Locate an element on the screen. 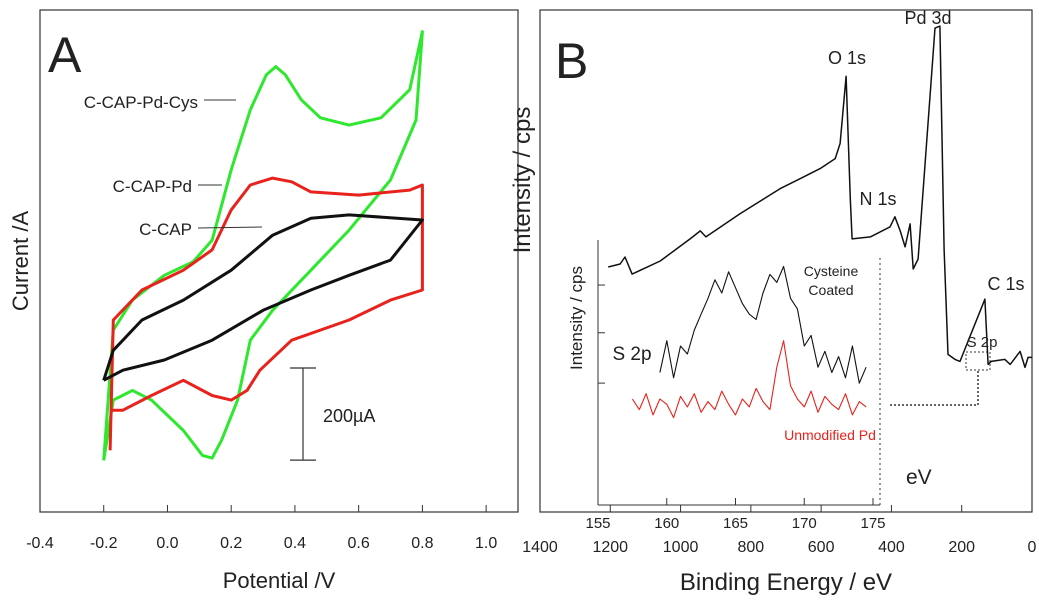  scale-label: 200µA is located at coordinates (349, 416).